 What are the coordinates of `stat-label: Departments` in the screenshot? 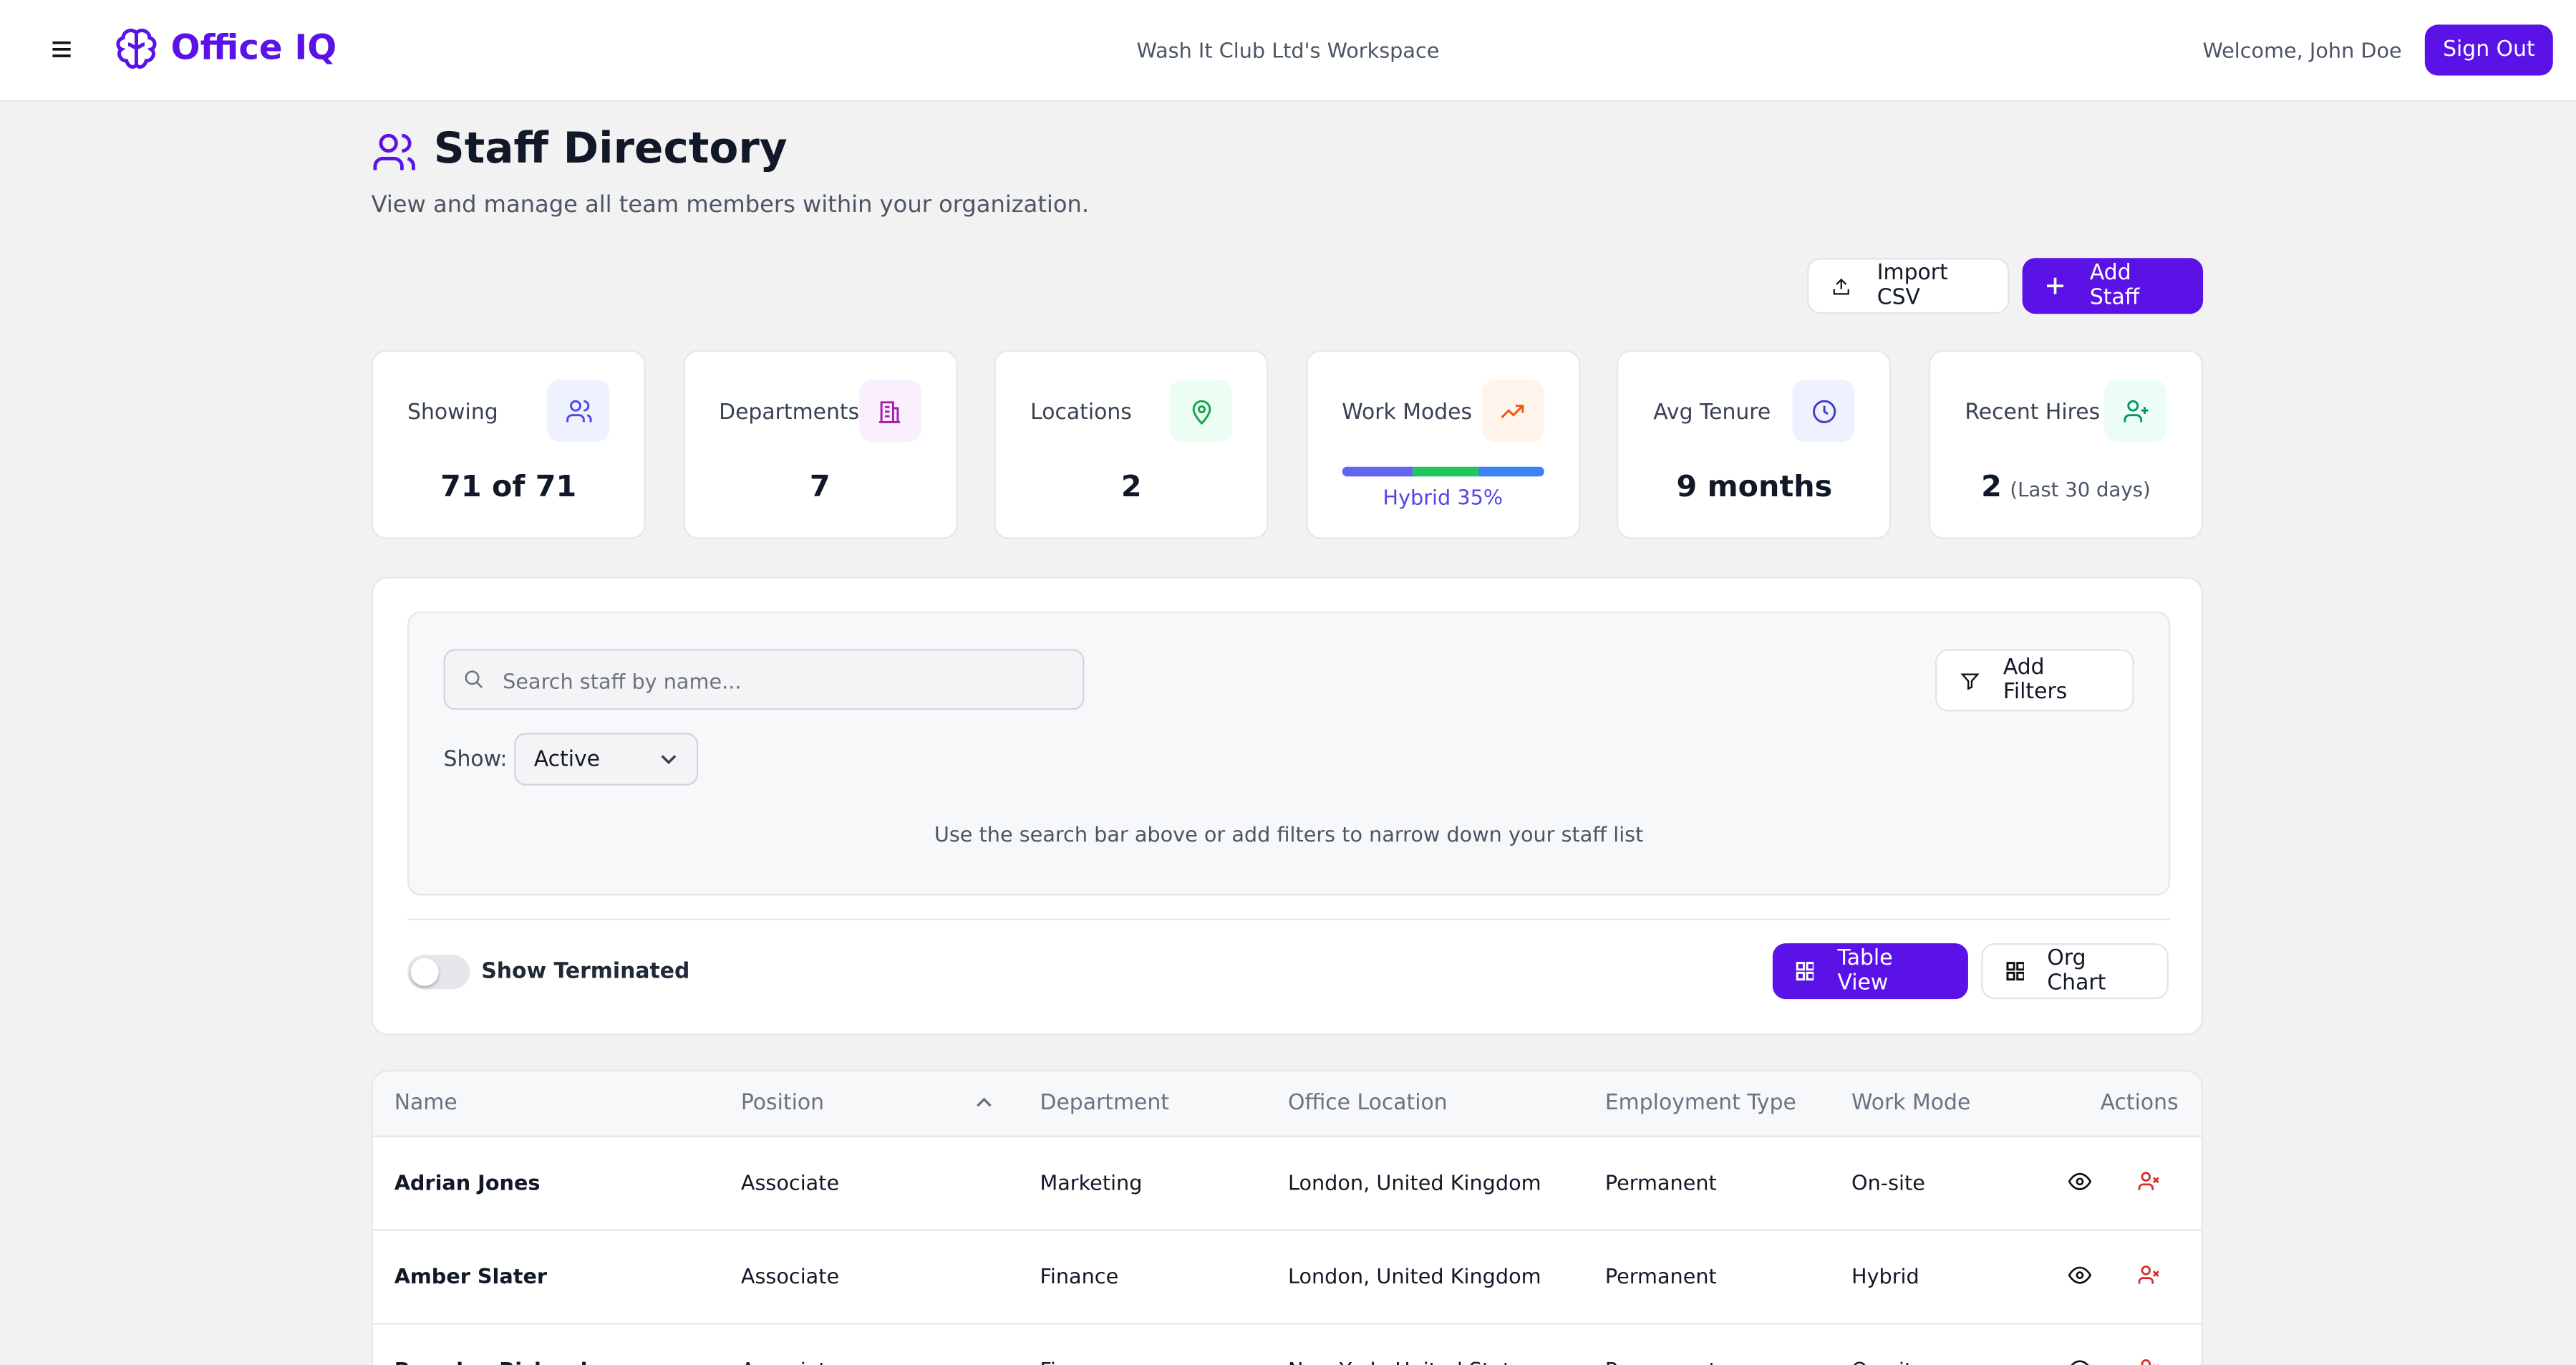 It's located at (790, 413).